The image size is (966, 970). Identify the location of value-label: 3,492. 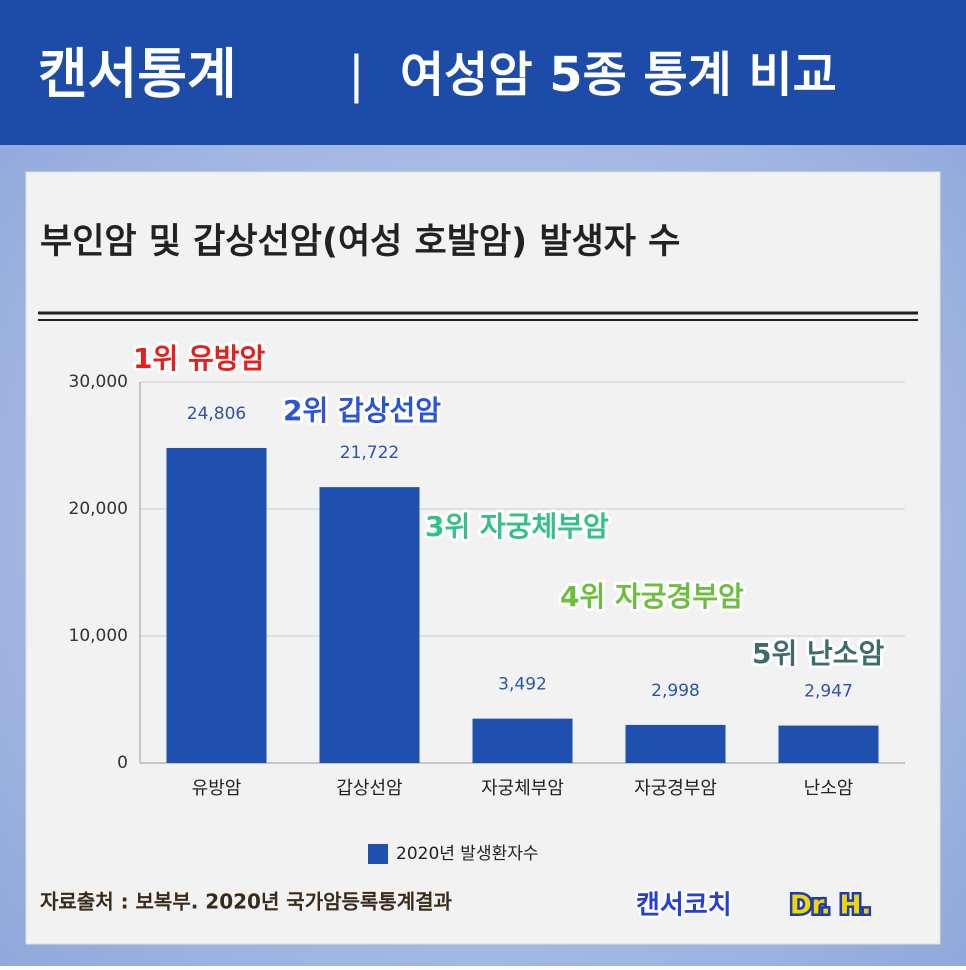
(522, 685).